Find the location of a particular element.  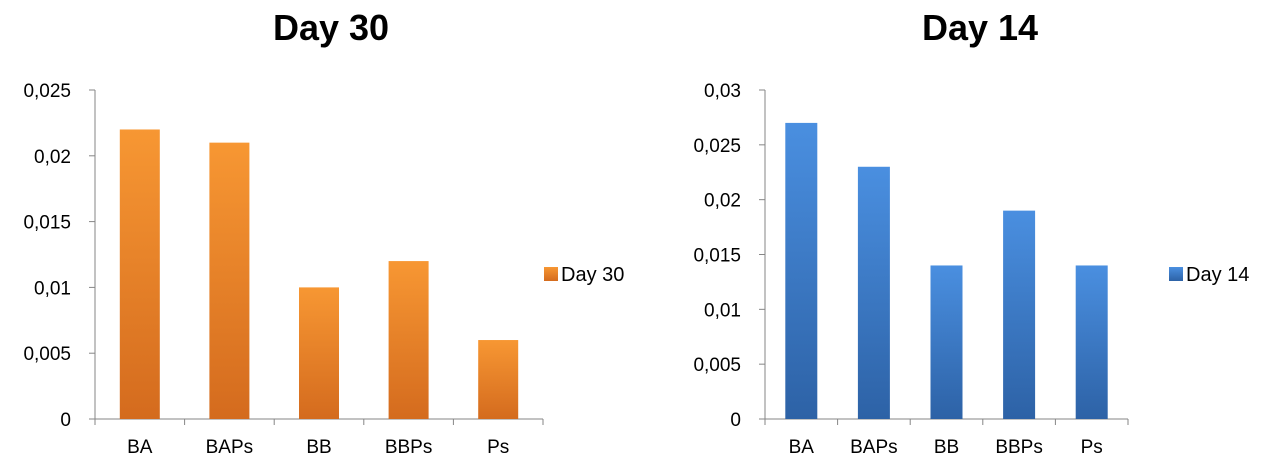

legend-label: Day 14 is located at coordinates (1217, 275).